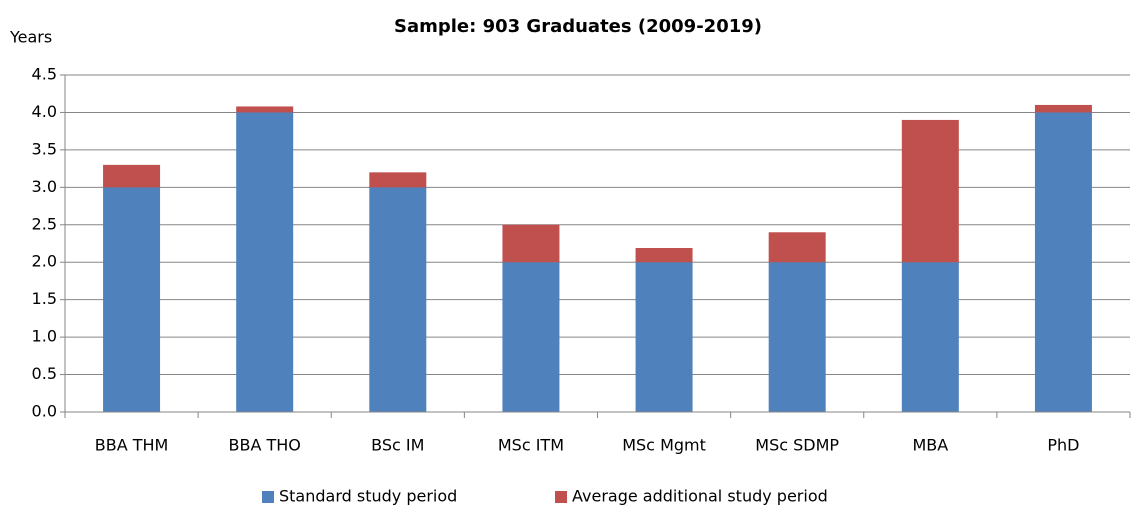  I want to click on x-tick-label: PhD, so click(1063, 445).